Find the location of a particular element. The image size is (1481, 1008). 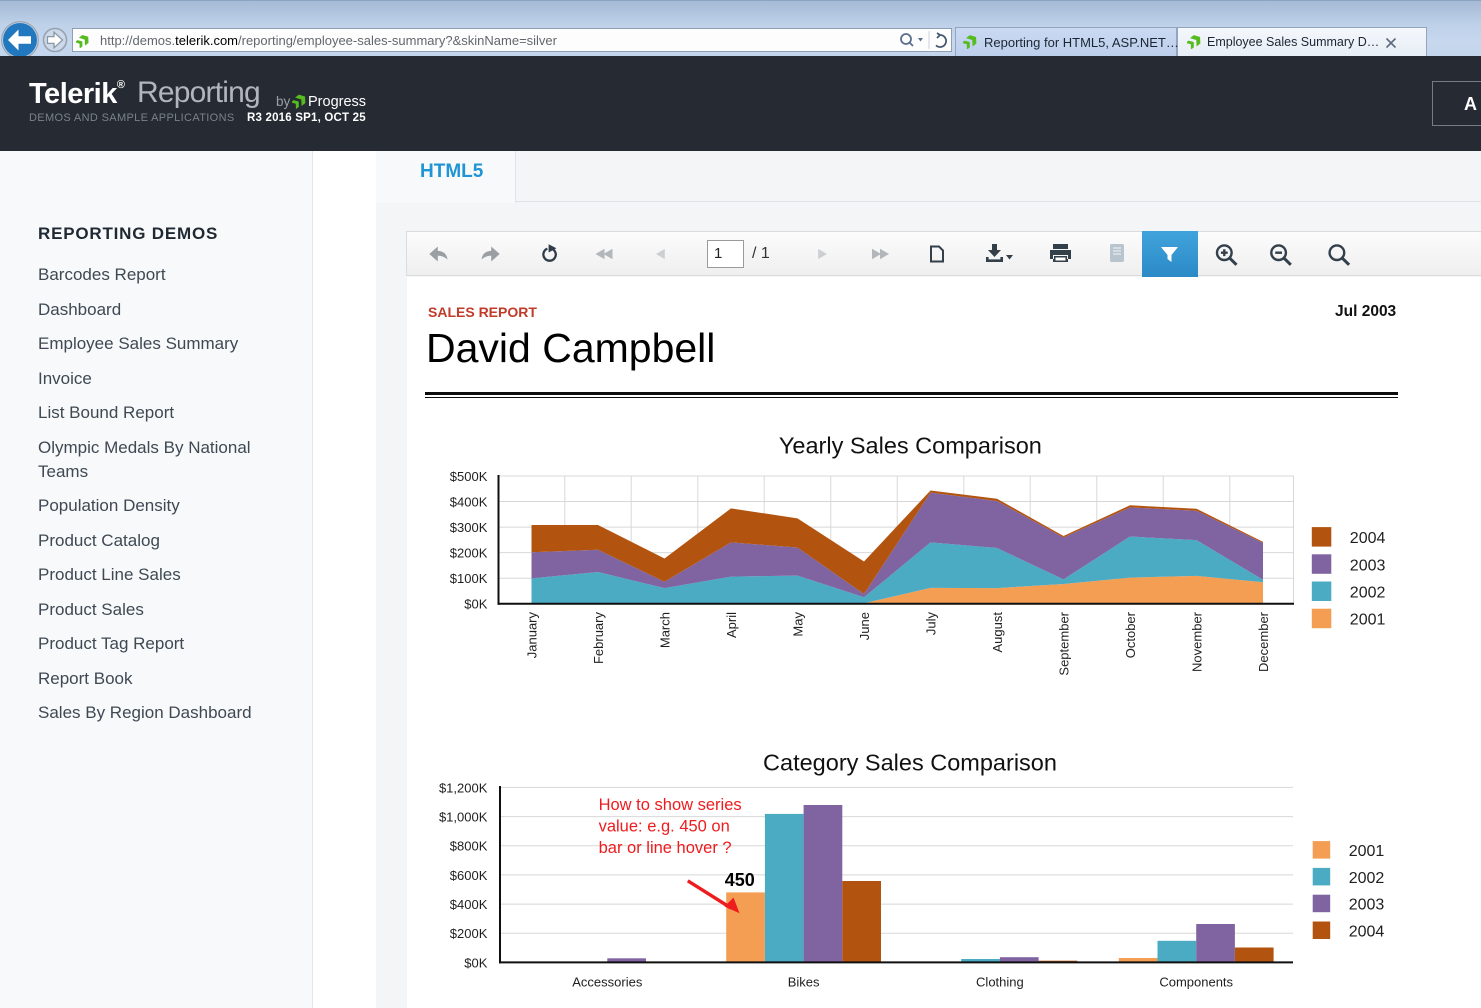

svg-text: August is located at coordinates (997, 632).